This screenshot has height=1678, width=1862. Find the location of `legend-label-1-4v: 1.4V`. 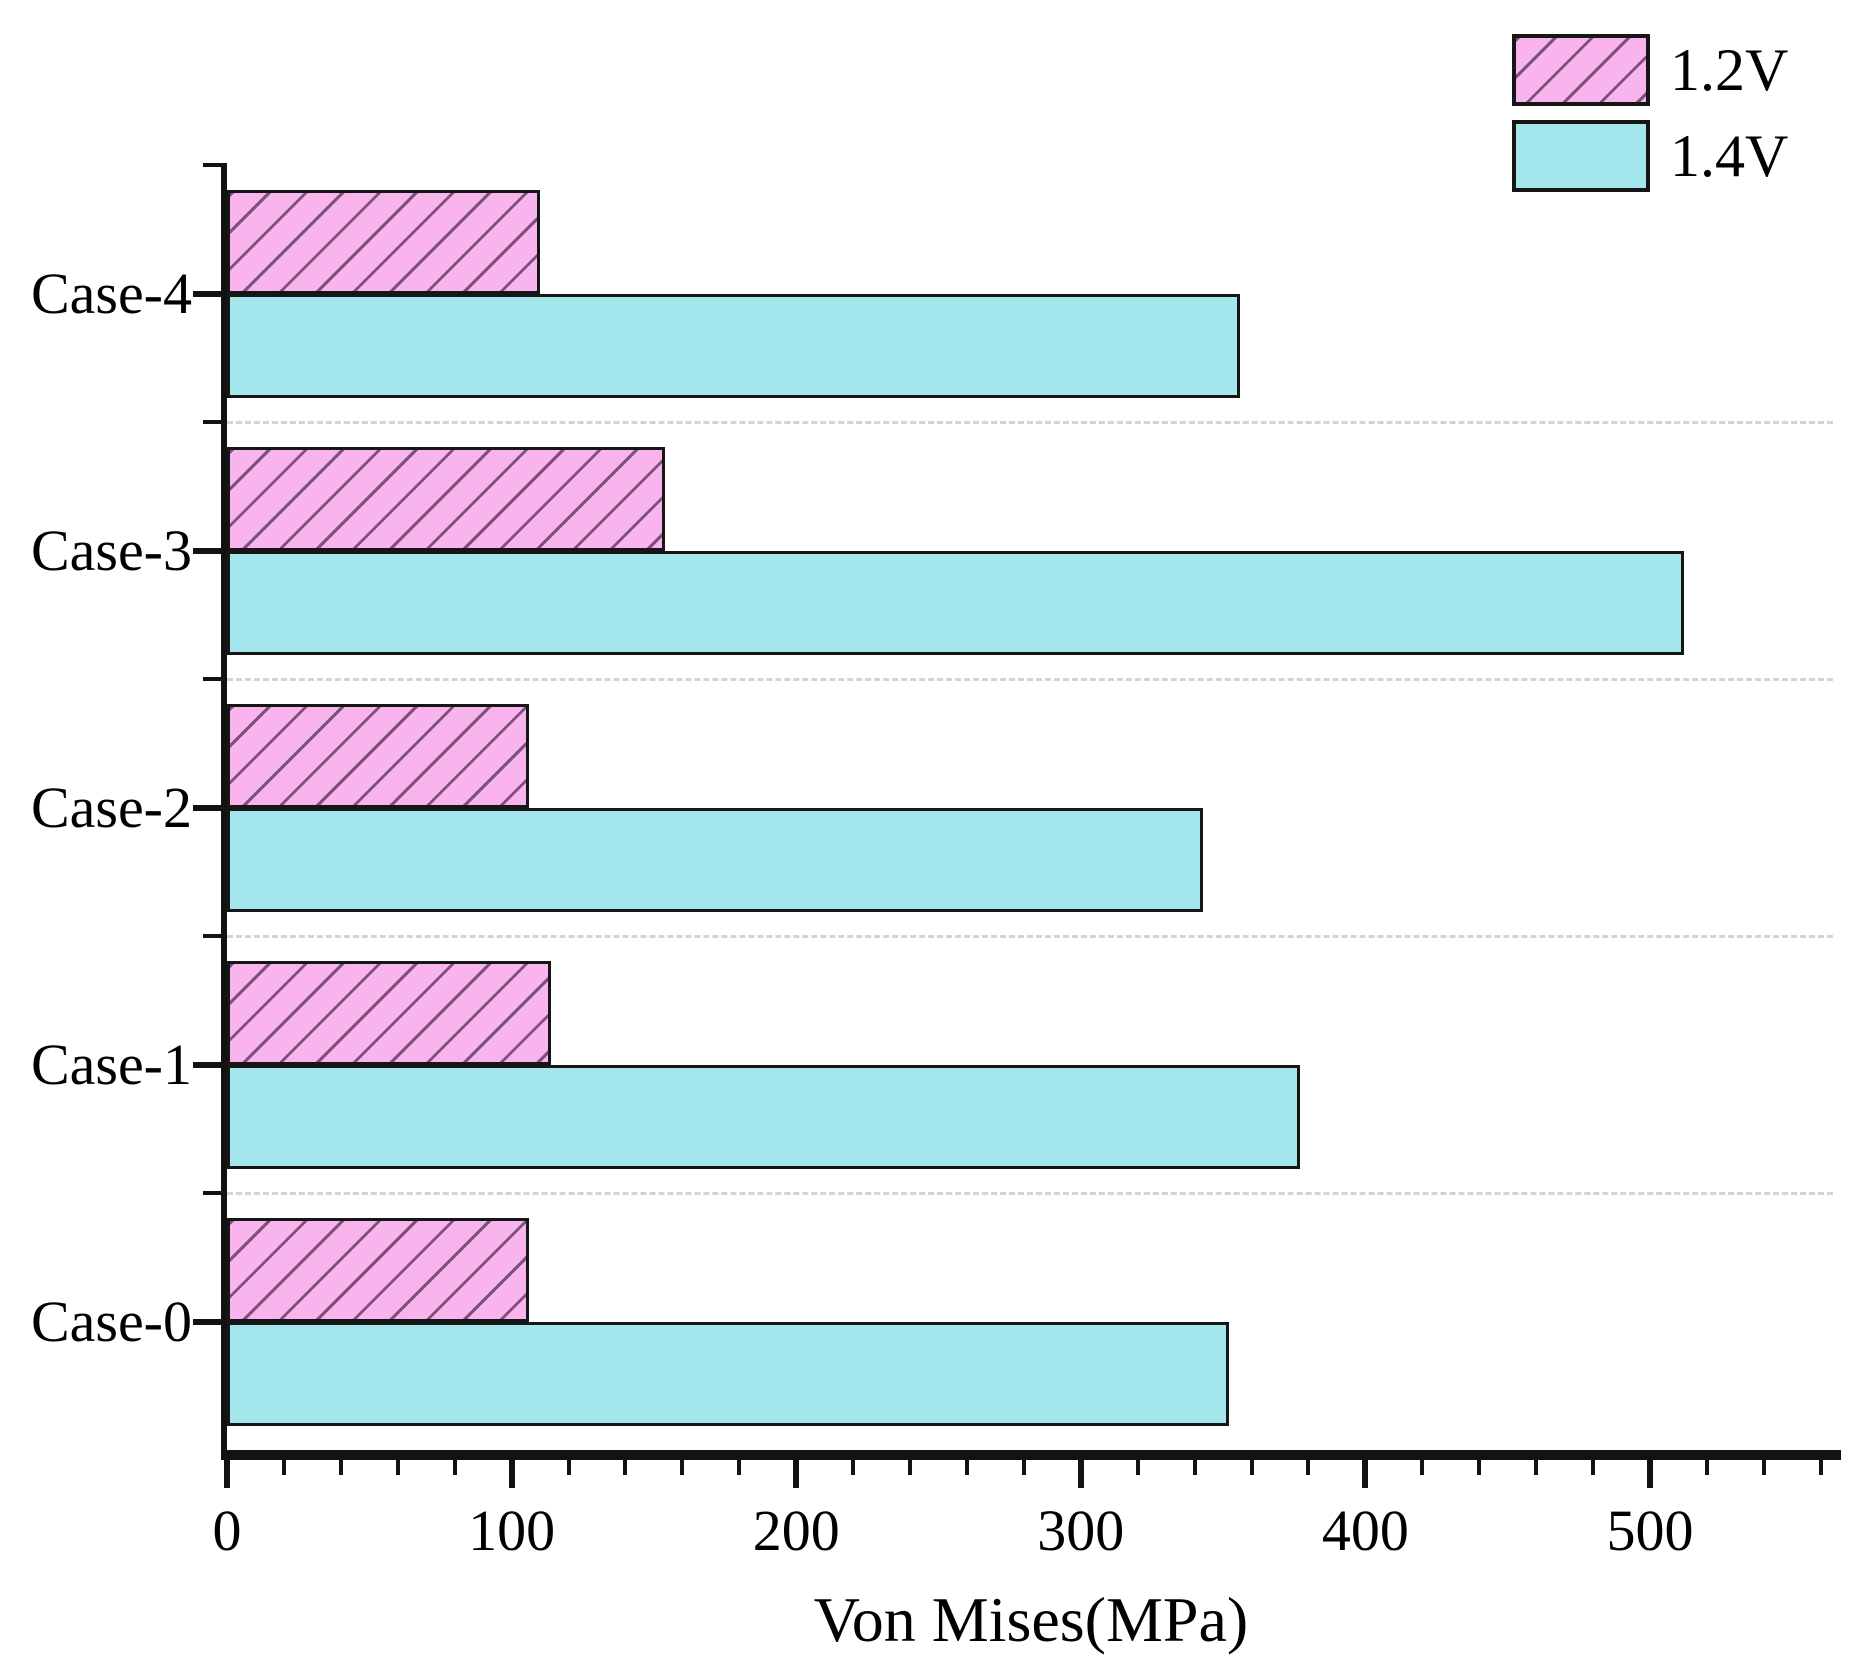

legend-label-1-4v: 1.4V is located at coordinates (1729, 156).